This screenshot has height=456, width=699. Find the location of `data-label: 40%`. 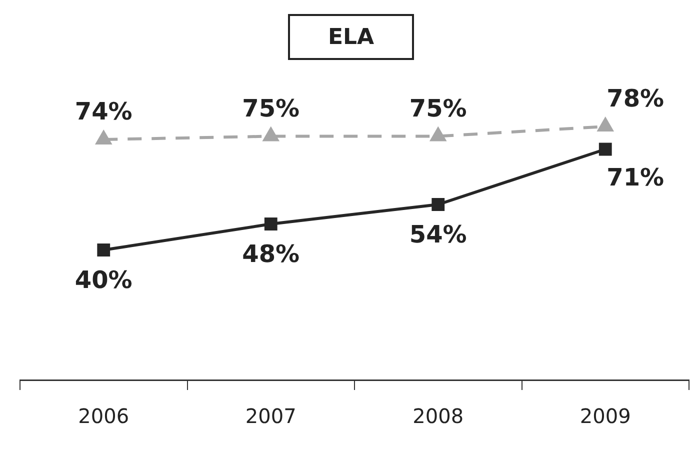

data-label: 40% is located at coordinates (103, 280).